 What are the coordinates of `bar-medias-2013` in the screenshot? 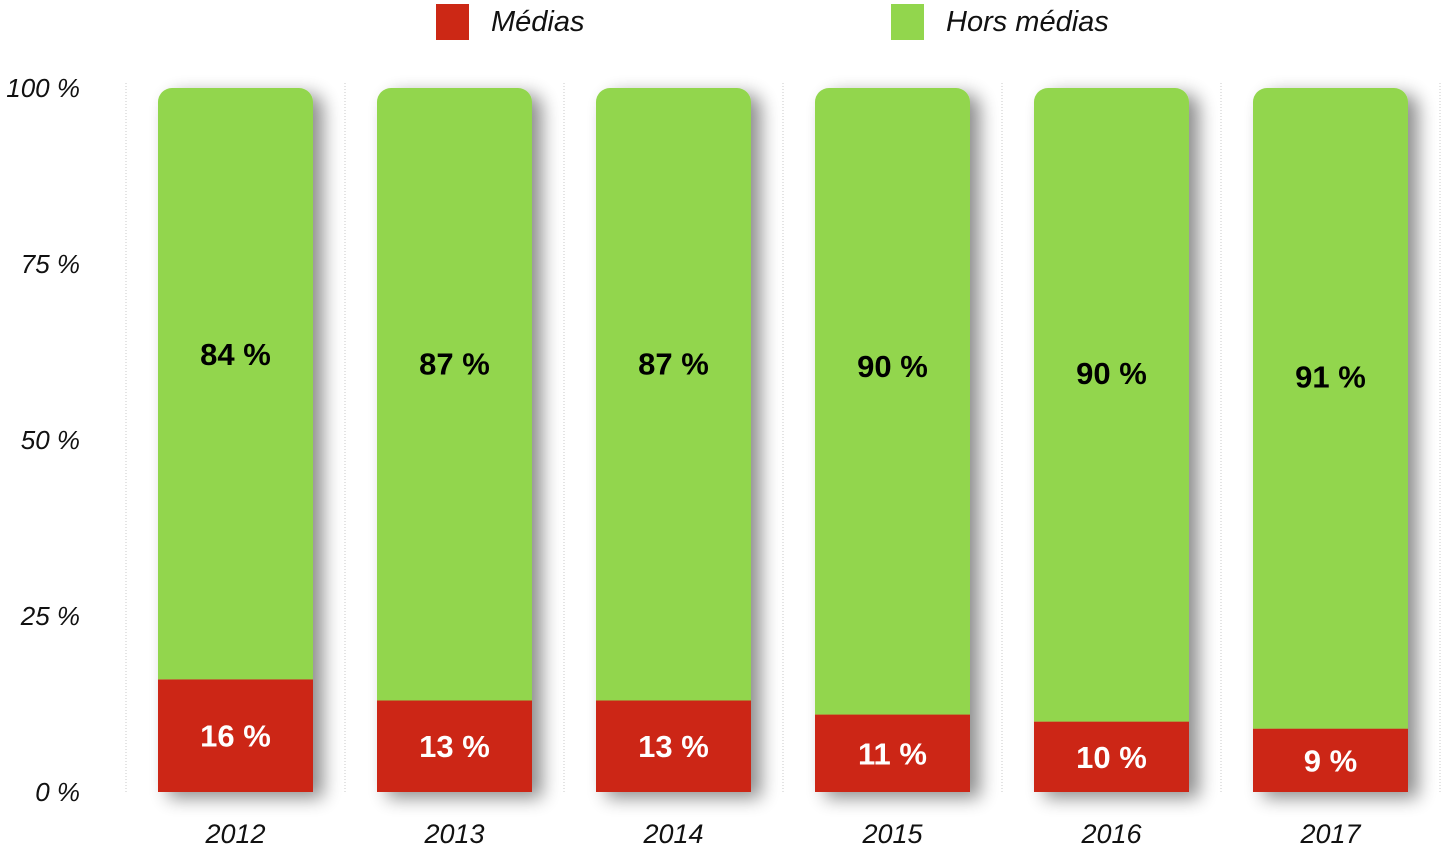 It's located at (454, 746).